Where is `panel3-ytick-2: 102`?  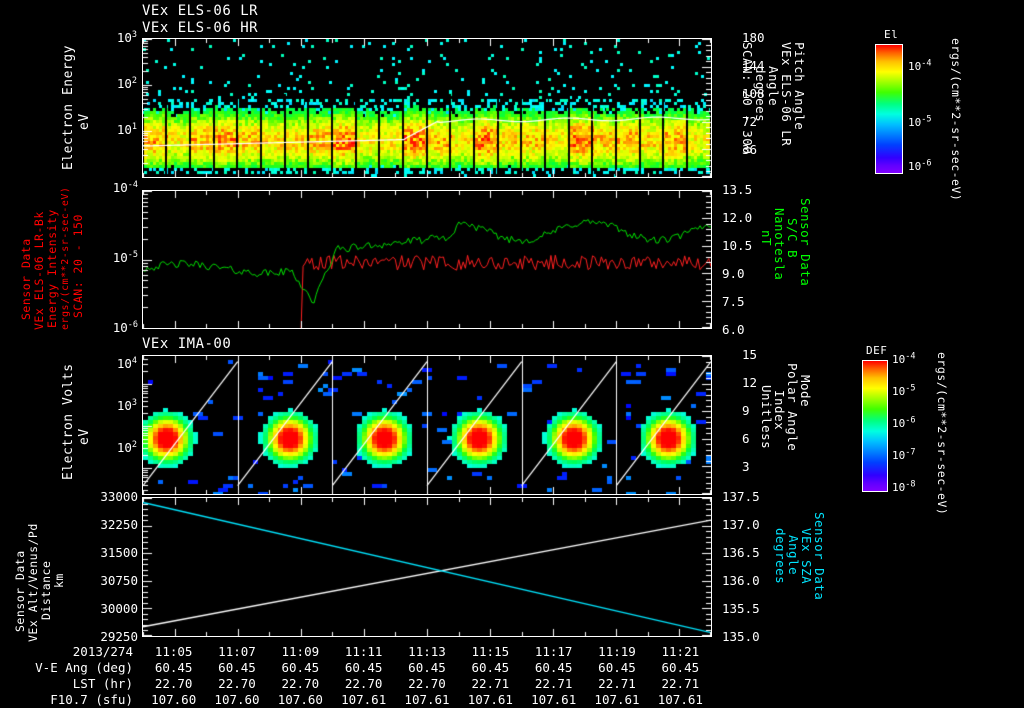
panel3-ytick-2: 102 is located at coordinates (126, 447).